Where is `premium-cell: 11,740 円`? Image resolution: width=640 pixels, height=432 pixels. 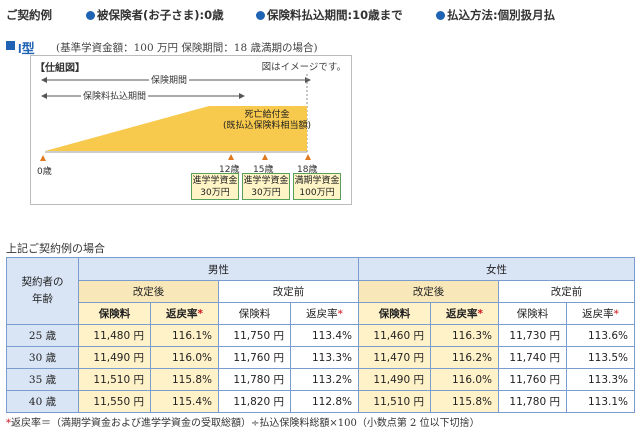 premium-cell: 11,740 円 is located at coordinates (532, 357).